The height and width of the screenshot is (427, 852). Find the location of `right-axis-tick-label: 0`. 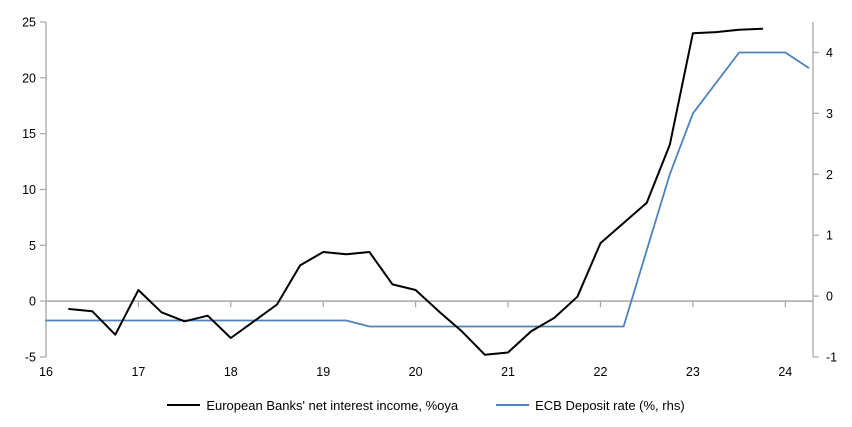

right-axis-tick-label: 0 is located at coordinates (829, 297).